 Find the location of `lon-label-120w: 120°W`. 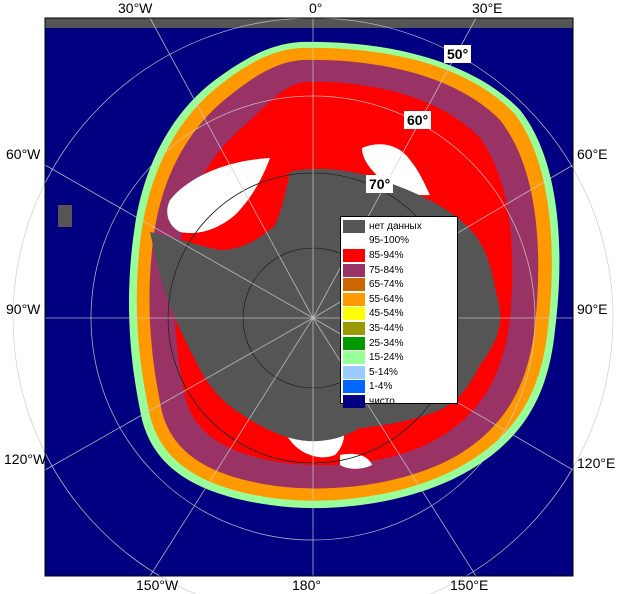

lon-label-120w: 120°W is located at coordinates (25, 459).